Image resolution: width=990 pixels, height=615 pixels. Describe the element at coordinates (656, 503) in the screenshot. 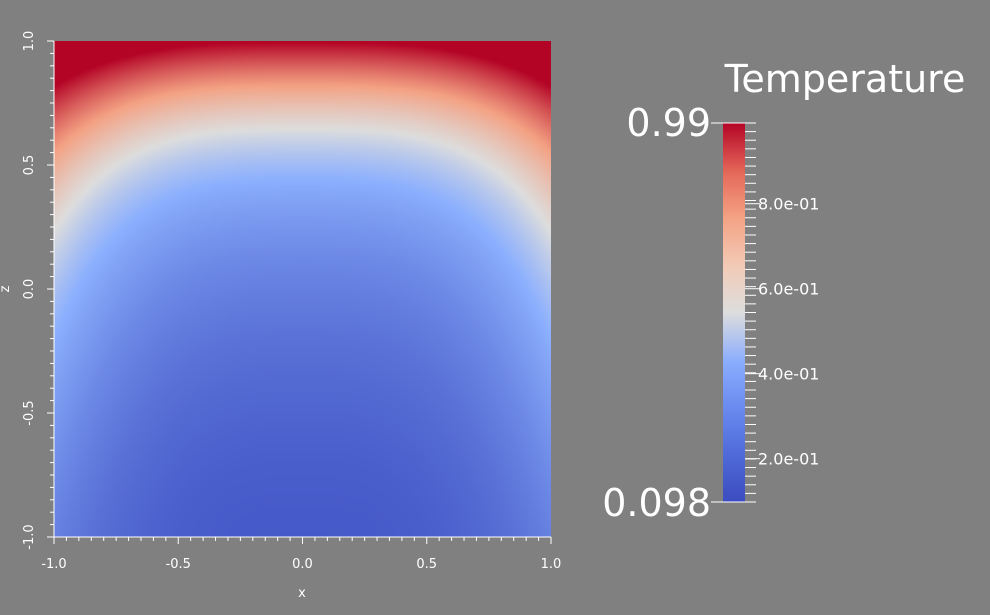

I see `colorbar-min-label: 0.098` at that location.